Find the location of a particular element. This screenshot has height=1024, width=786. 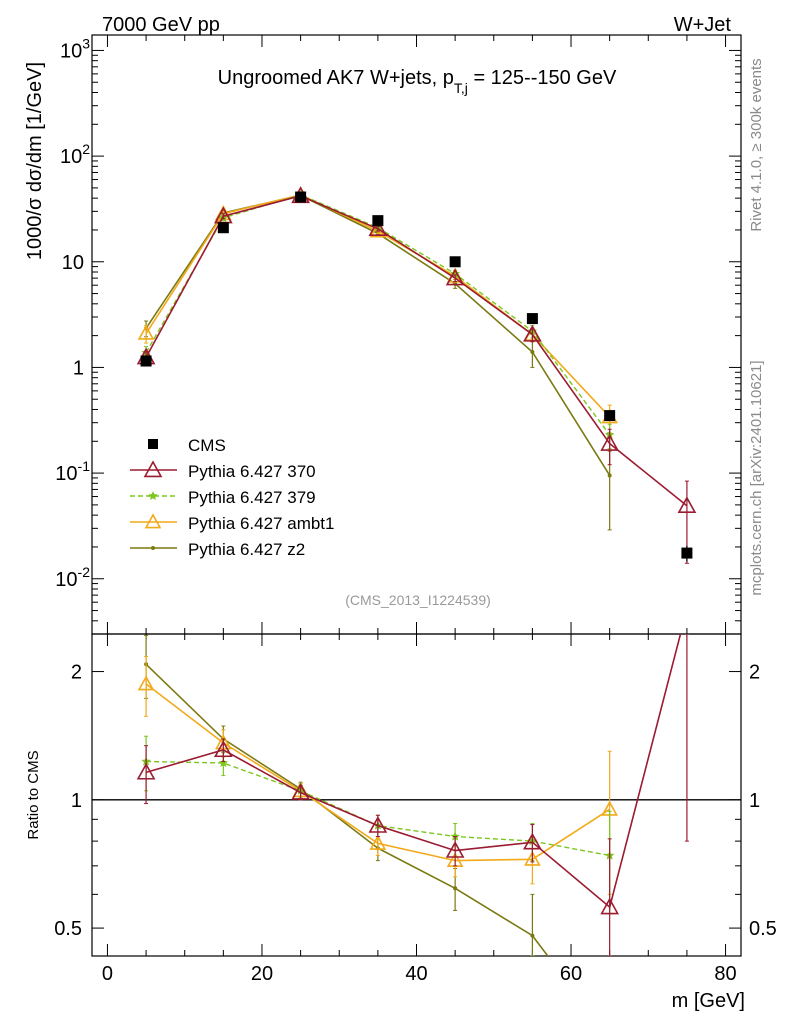

main-y-tick-label: 10⁻² is located at coordinates (72, 577).